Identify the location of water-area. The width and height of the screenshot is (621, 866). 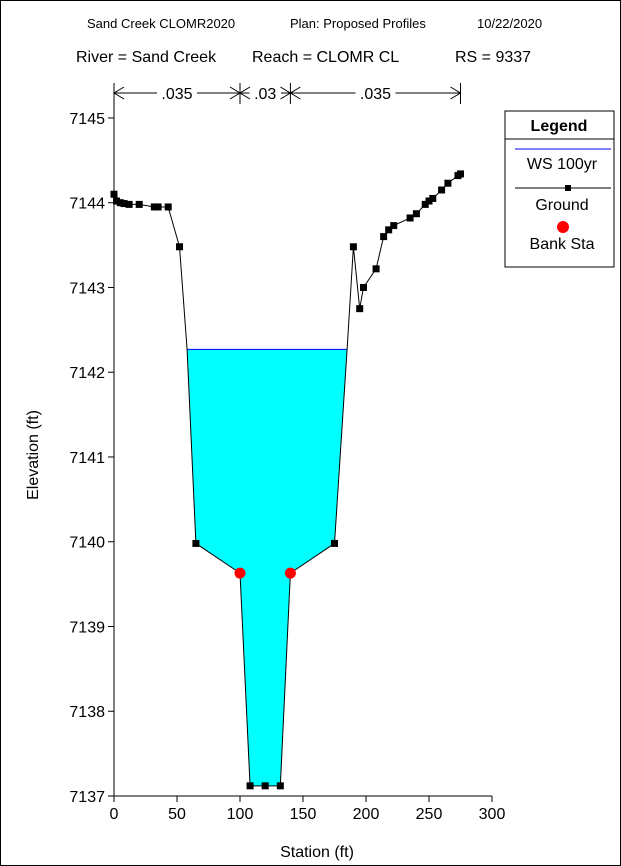
(267, 567).